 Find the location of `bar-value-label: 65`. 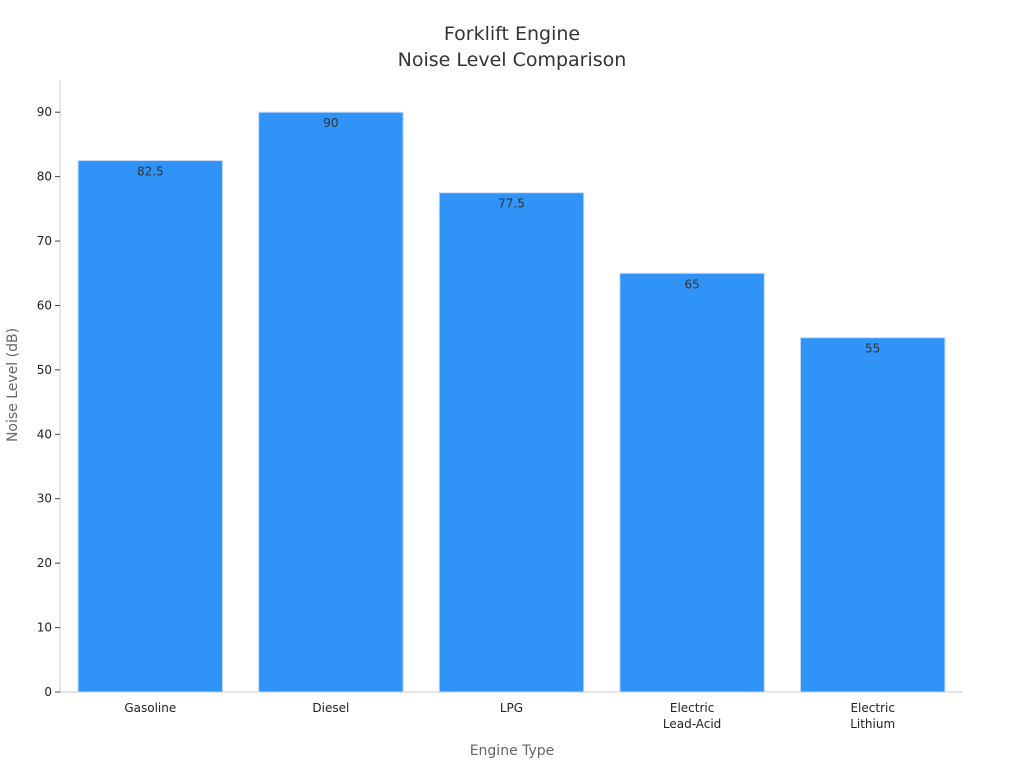

bar-value-label: 65 is located at coordinates (691, 284).